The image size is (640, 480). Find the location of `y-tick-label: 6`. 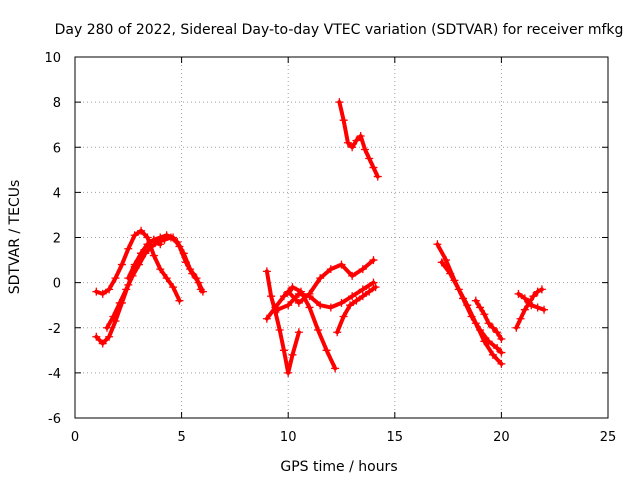

y-tick-label: 6 is located at coordinates (57, 148).